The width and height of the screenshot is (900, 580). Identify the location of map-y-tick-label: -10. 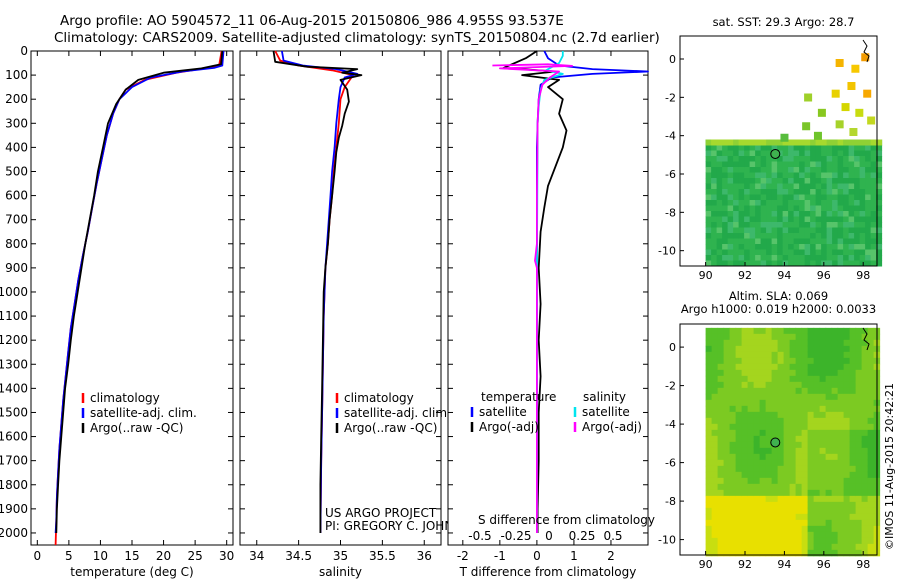
(667, 251).